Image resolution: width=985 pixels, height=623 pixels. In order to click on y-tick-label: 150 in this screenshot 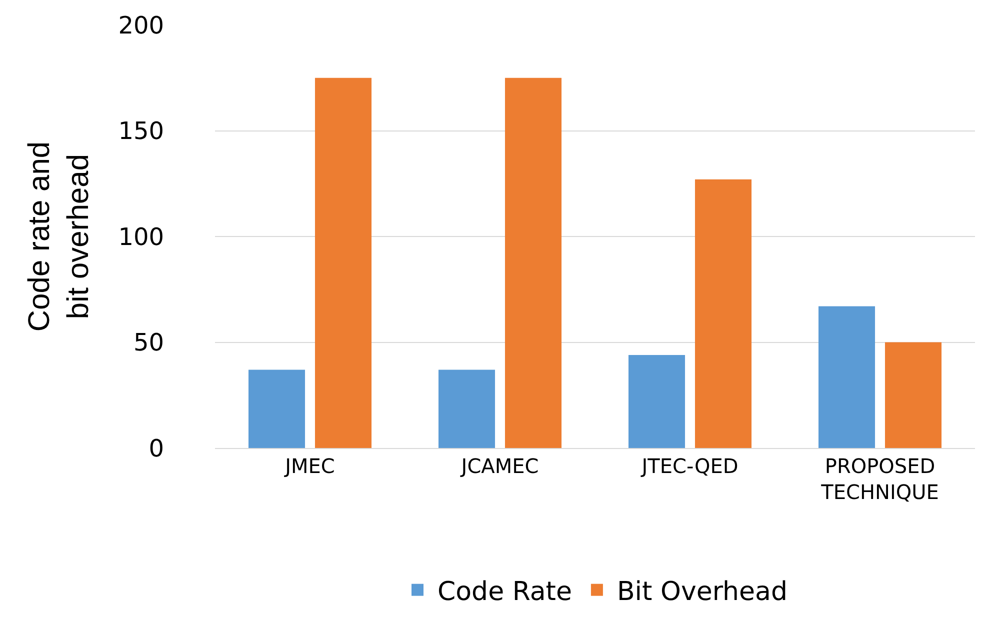, I will do `click(141, 131)`.